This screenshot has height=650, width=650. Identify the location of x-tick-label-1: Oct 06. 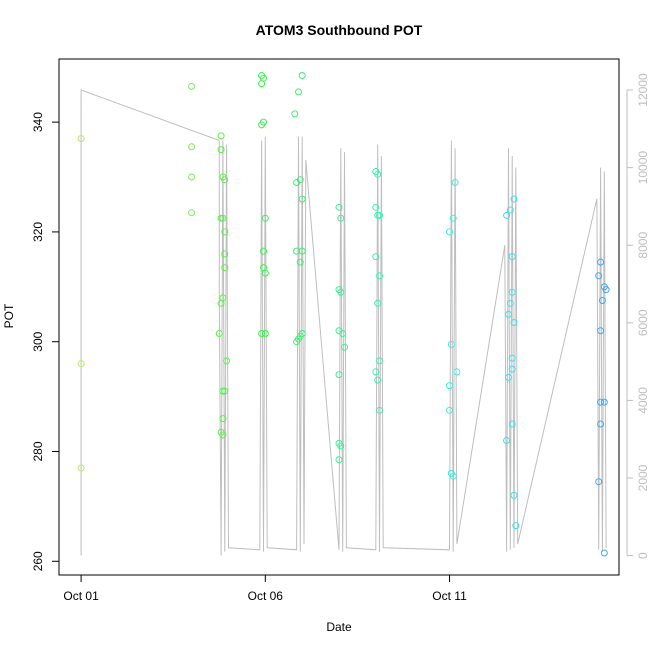
(266, 596).